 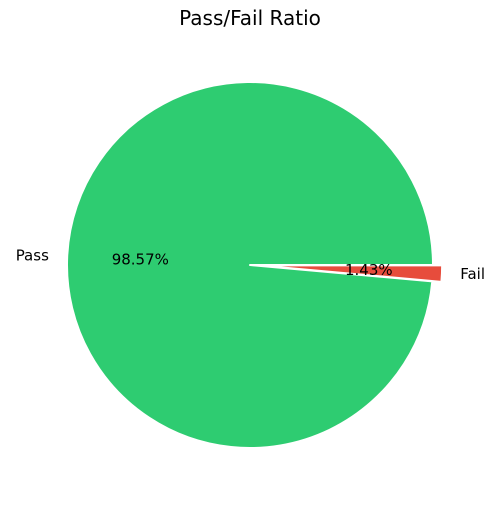 I want to click on pie-labels: Pass 98.57% Fail 1.43%, so click(x=250, y=264).